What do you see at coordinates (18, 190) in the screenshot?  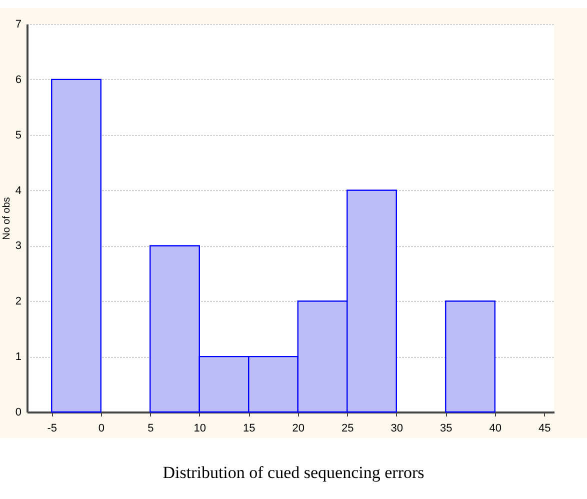 I see `y-tick-label: 4` at bounding box center [18, 190].